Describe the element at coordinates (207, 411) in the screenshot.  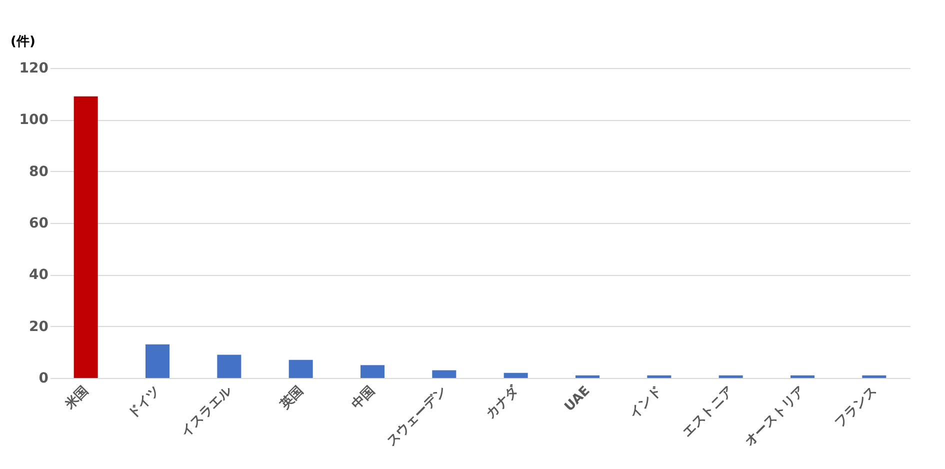
I see `x-tick-label: イスラエル` at that location.